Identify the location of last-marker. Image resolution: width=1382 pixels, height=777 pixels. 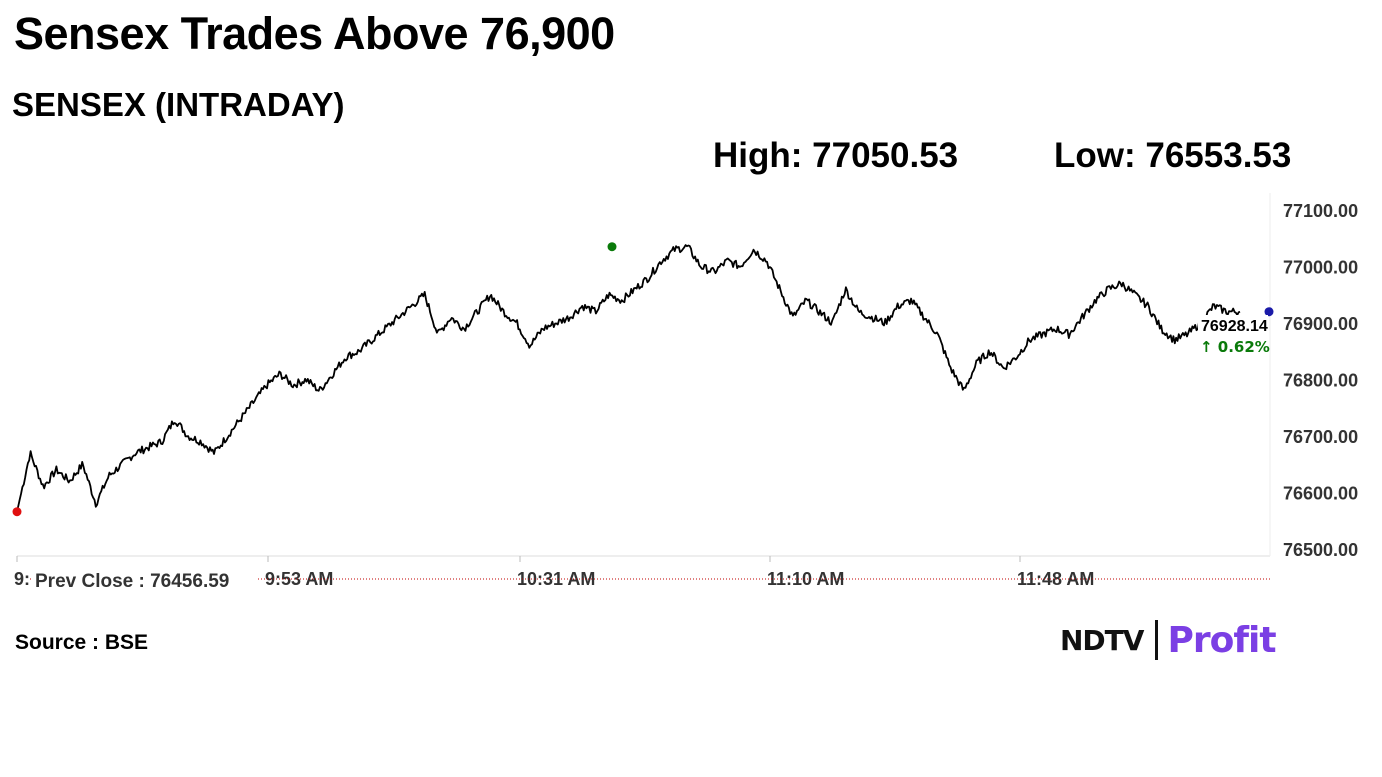
(1269, 312).